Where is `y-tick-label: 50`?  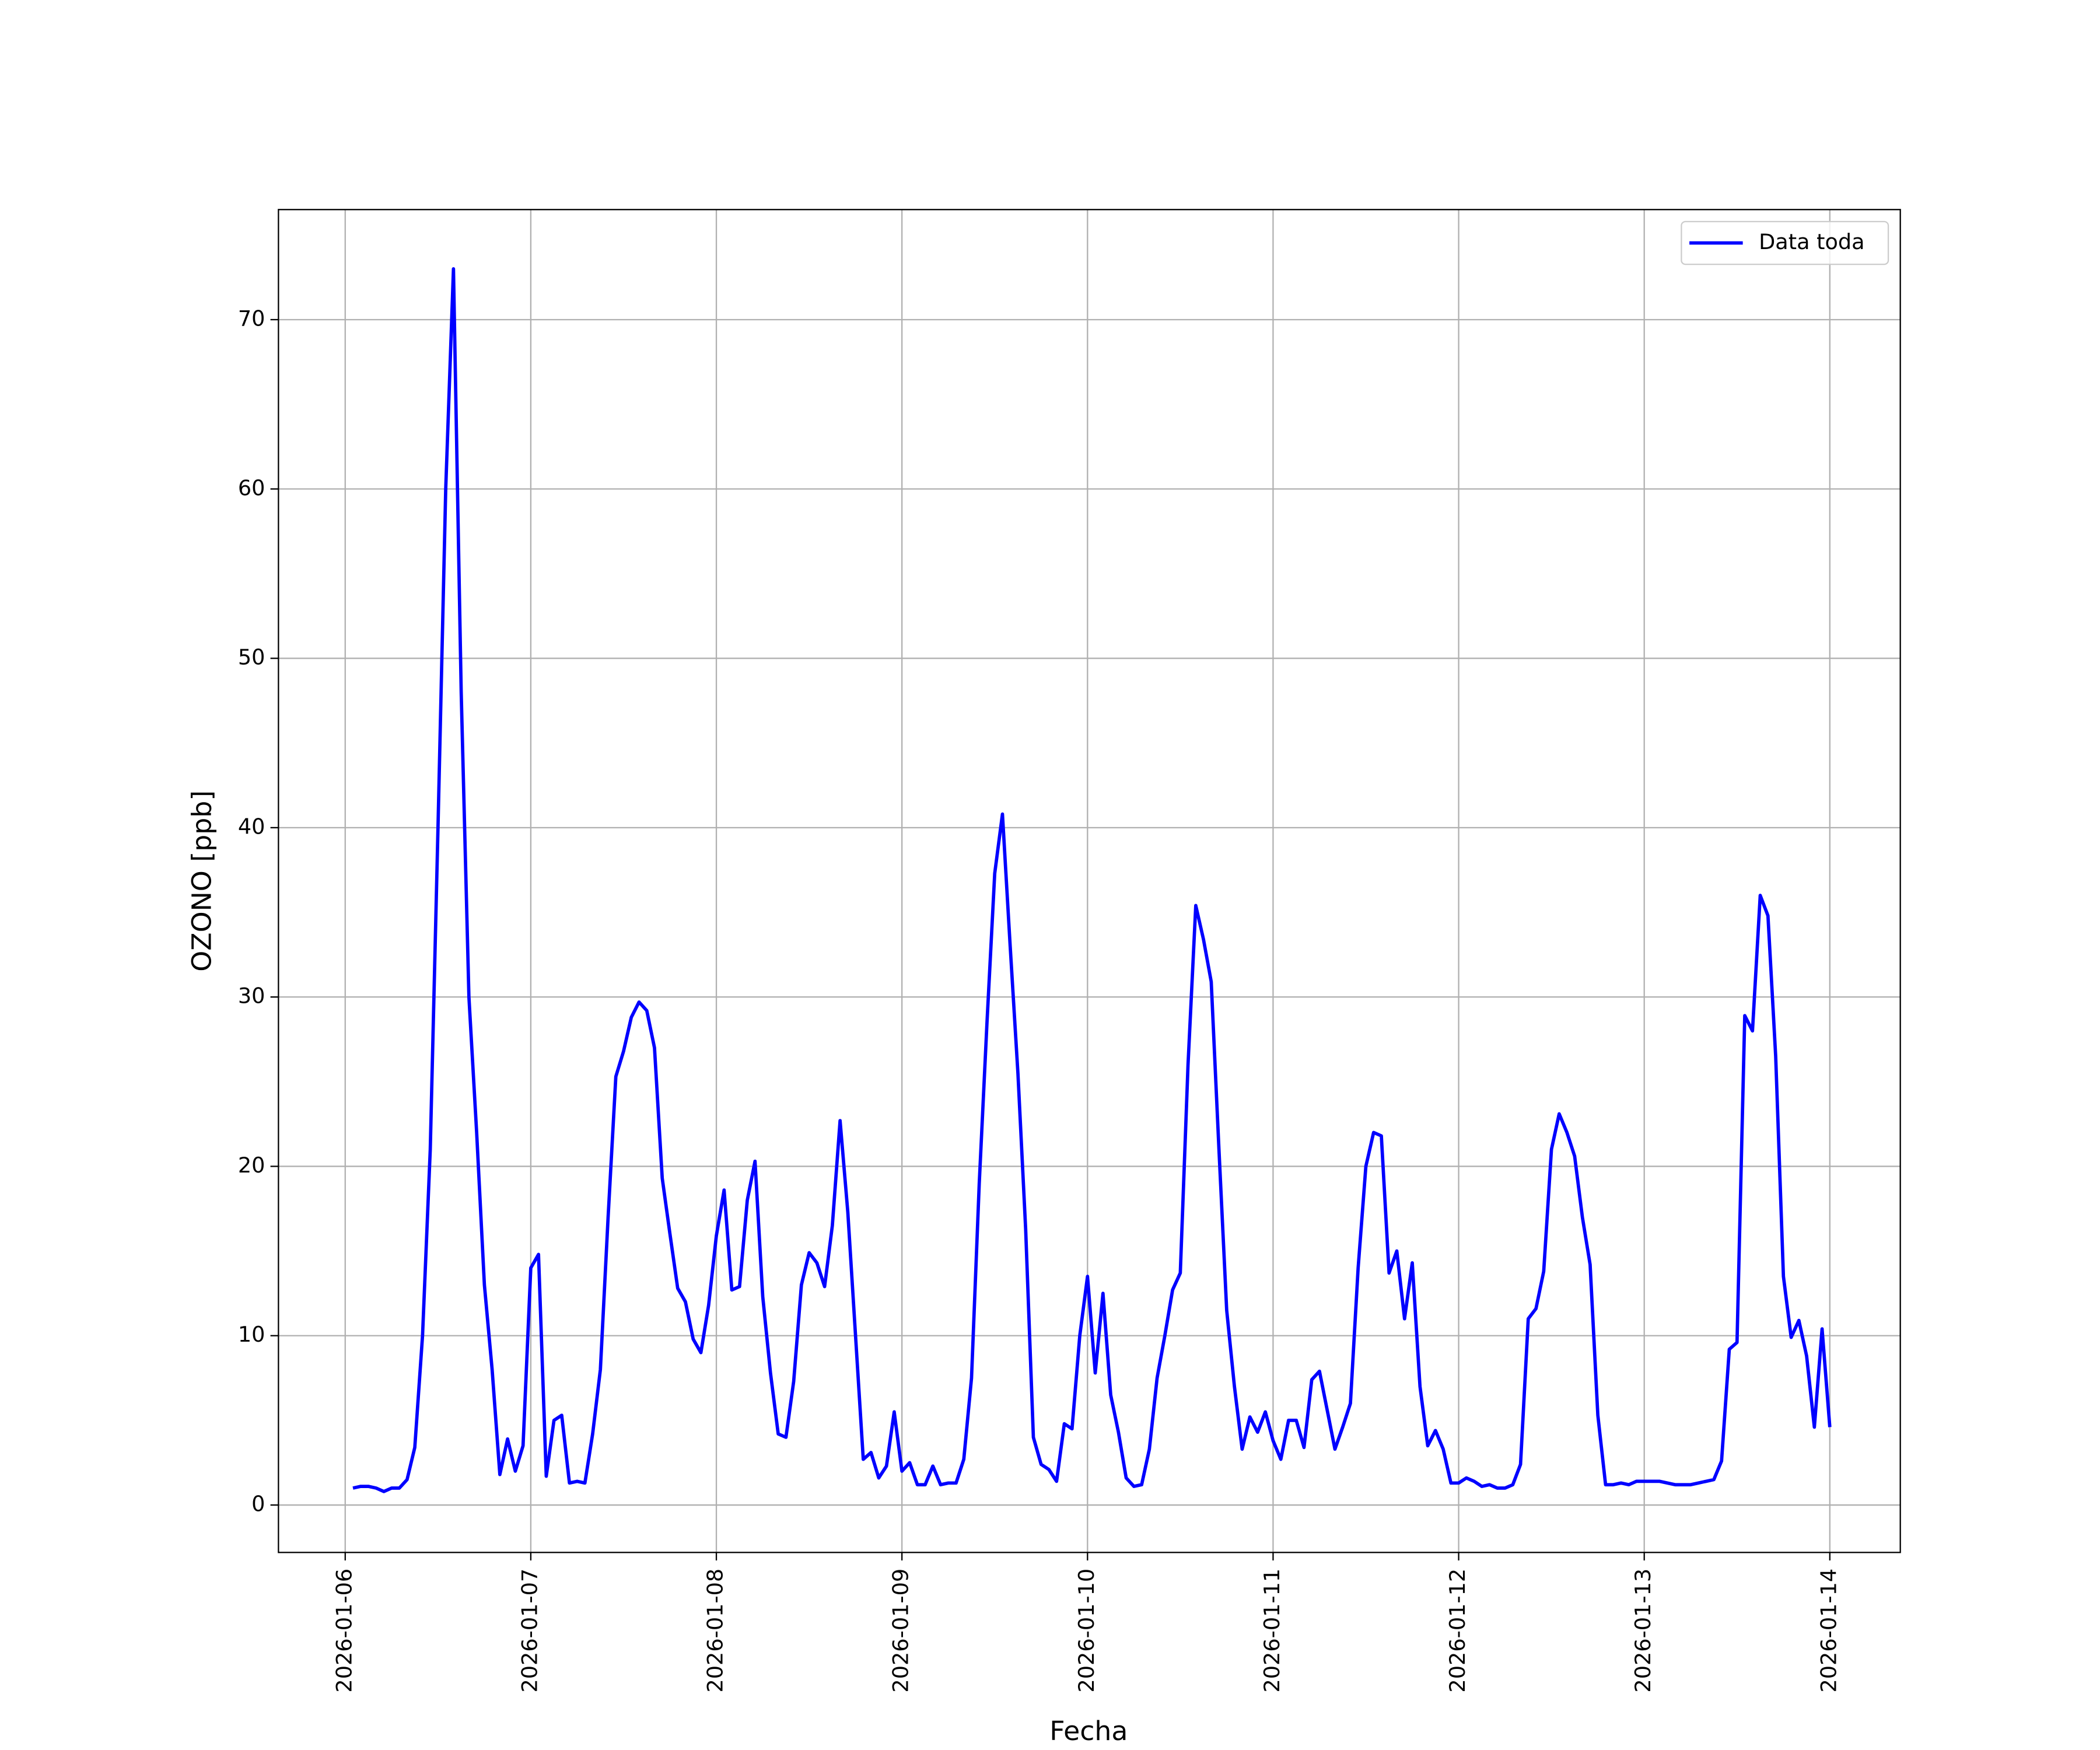
y-tick-label: 50 is located at coordinates (251, 657).